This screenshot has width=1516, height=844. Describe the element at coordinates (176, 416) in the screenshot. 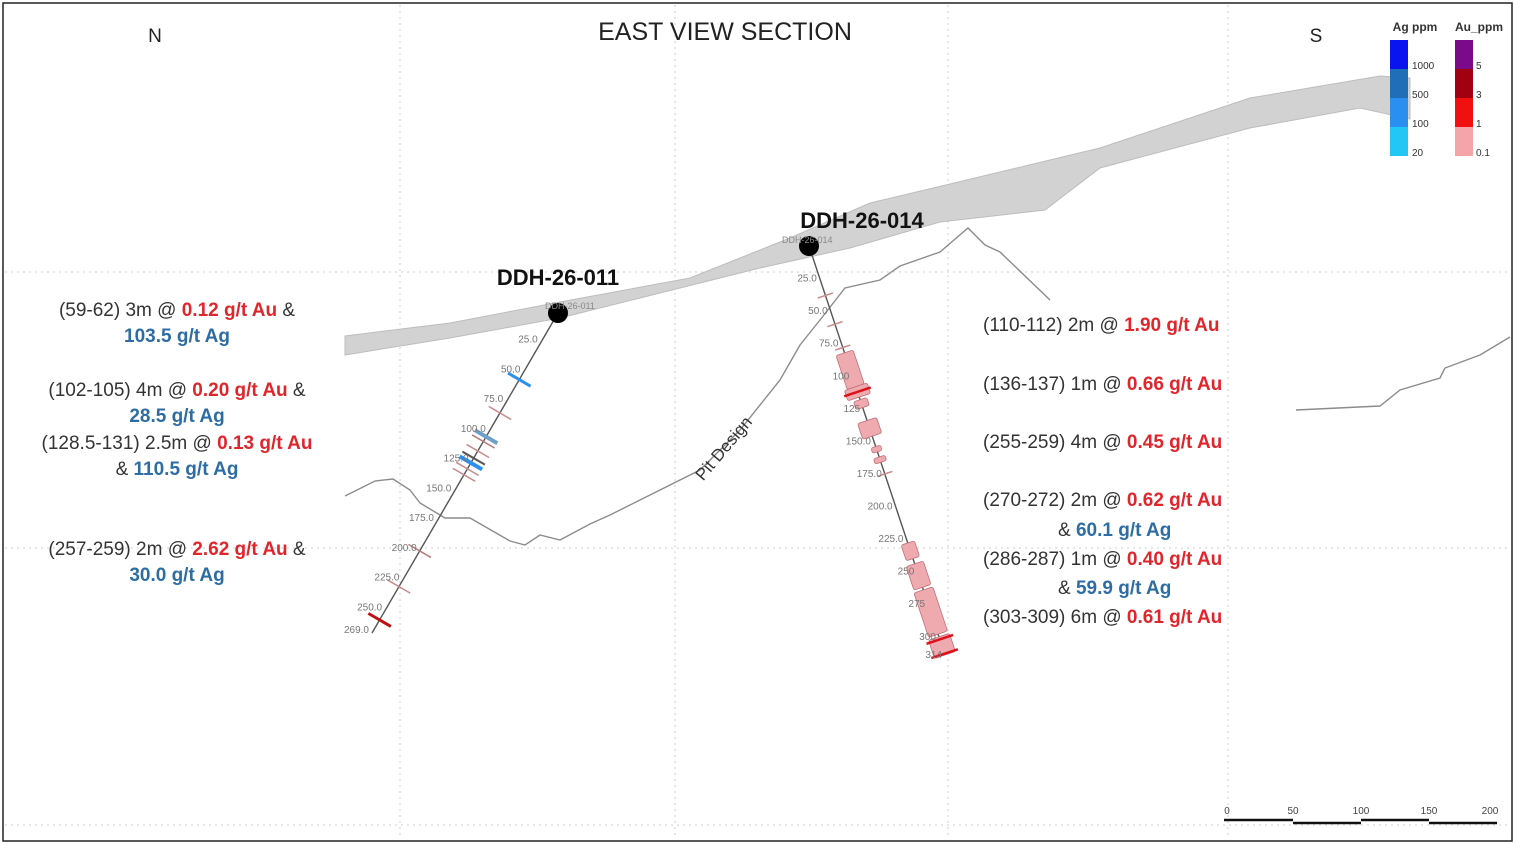

I see `intercept-text: 28.5 g/t Ag` at that location.